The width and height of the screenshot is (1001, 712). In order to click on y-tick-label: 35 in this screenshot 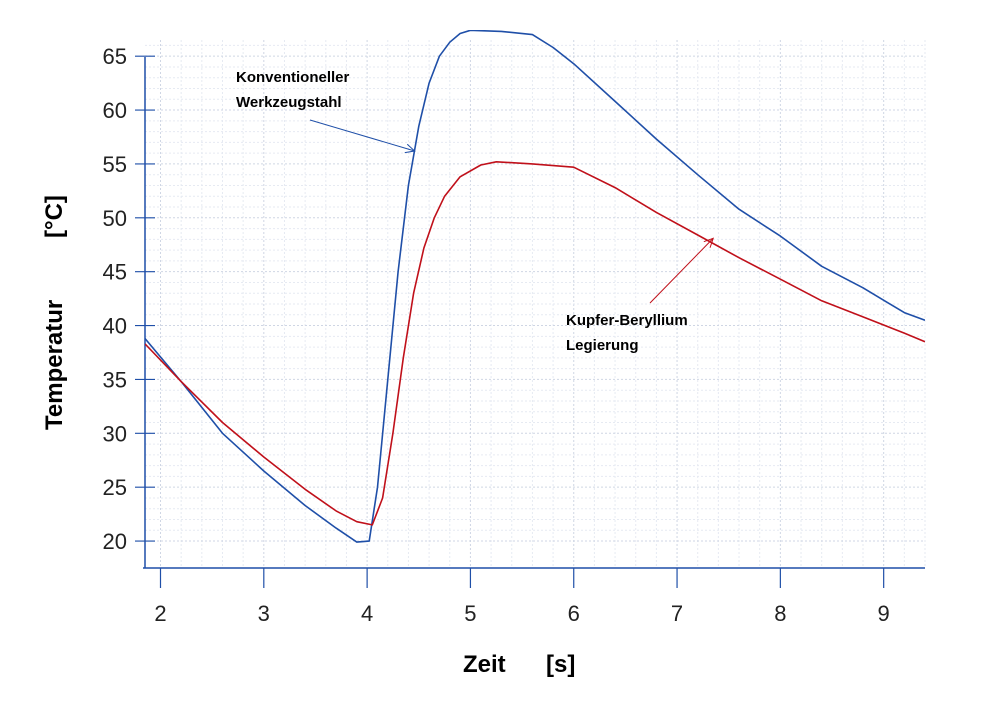, I will do `click(115, 379)`.